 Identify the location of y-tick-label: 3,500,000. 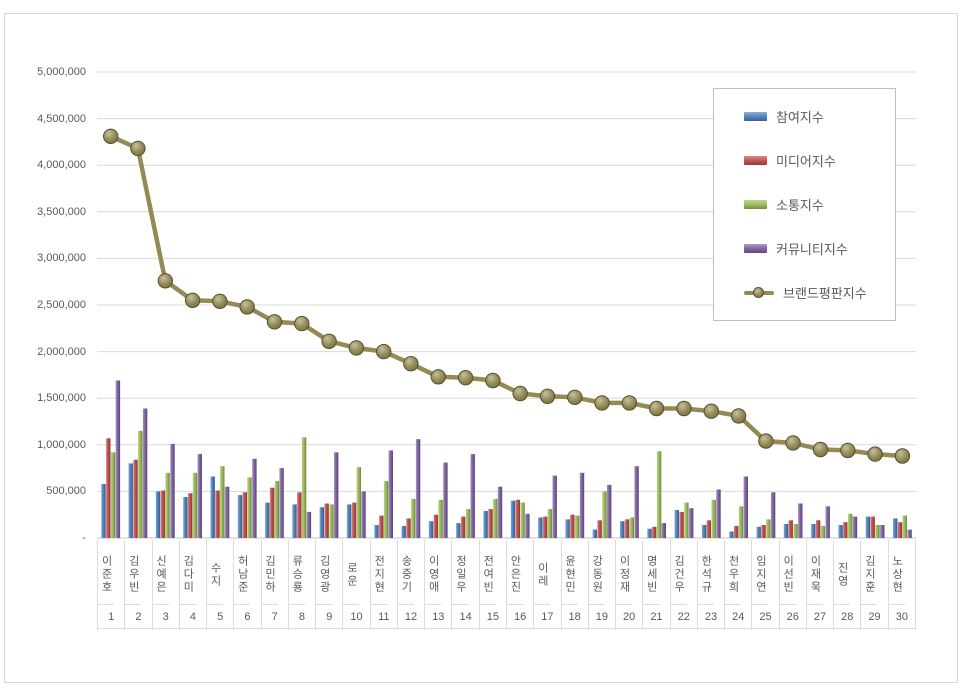
(61, 211).